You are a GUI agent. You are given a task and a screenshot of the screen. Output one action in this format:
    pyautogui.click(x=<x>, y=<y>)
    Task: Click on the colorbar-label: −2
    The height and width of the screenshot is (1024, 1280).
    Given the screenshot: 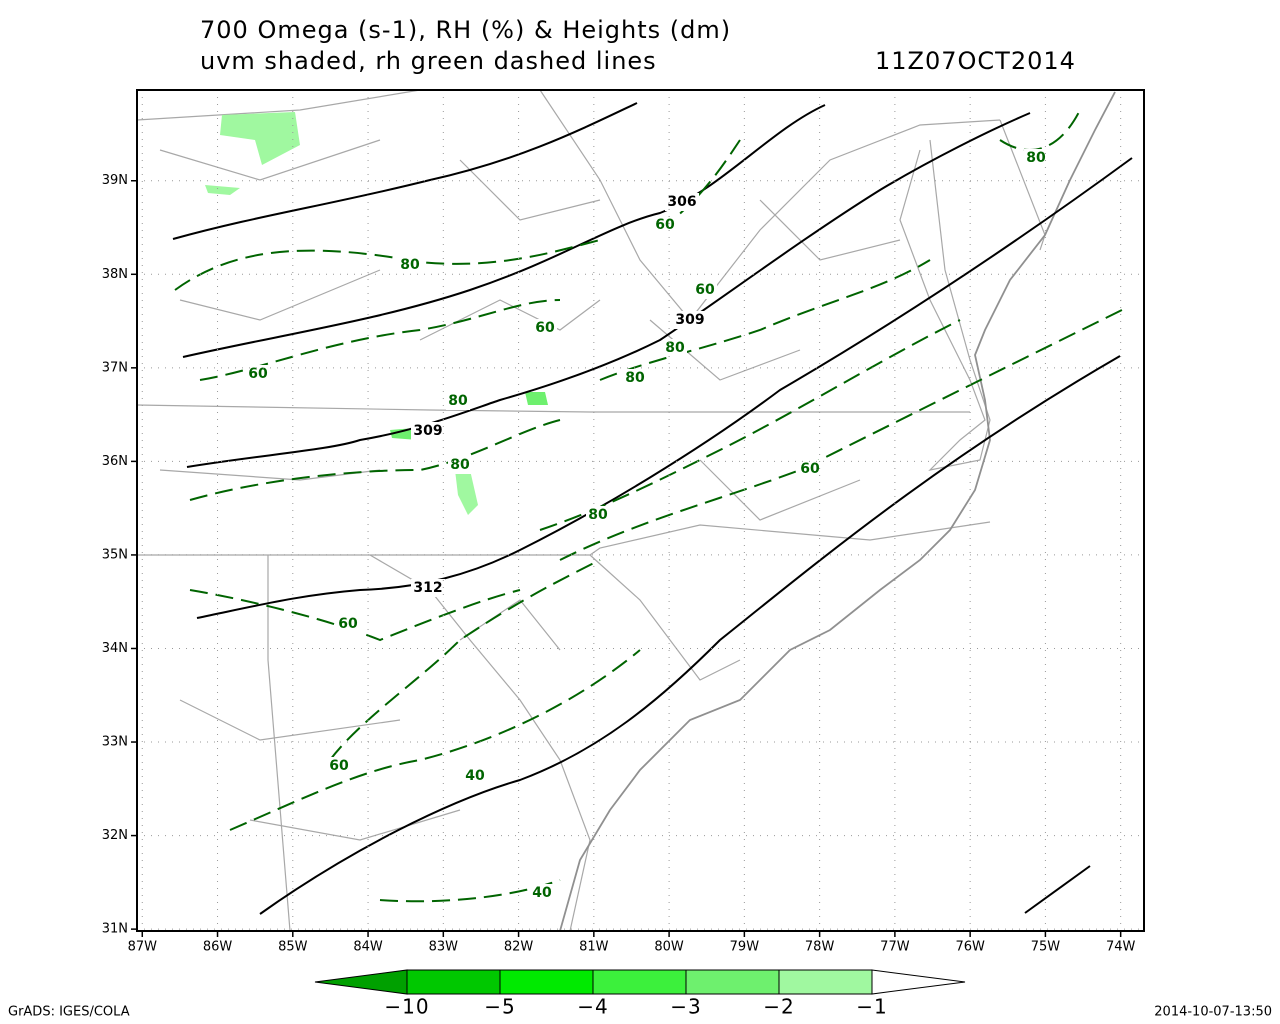 What is the action you would take?
    pyautogui.click(x=778, y=1007)
    